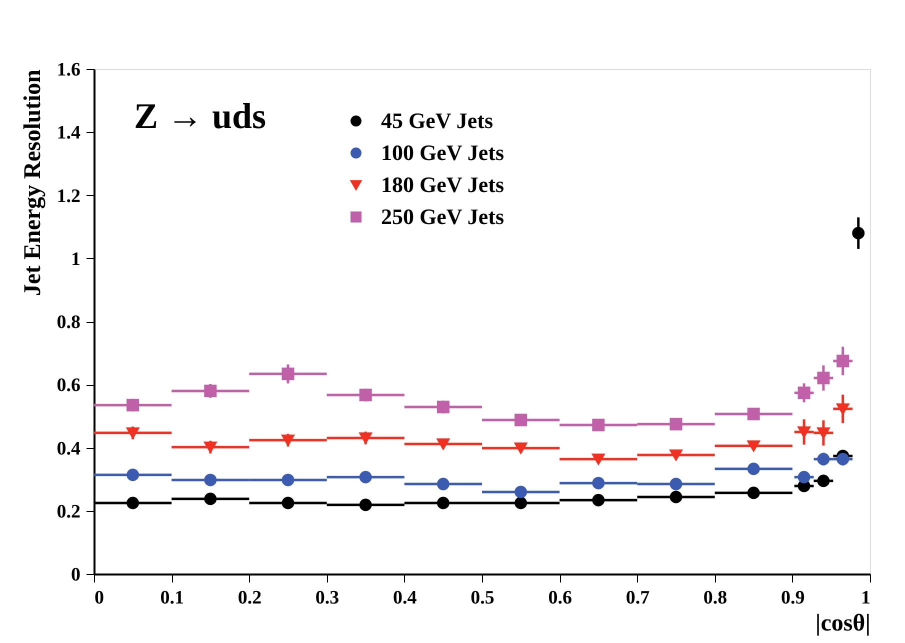  I want to click on x-tick-label: 0.8, so click(715, 598).